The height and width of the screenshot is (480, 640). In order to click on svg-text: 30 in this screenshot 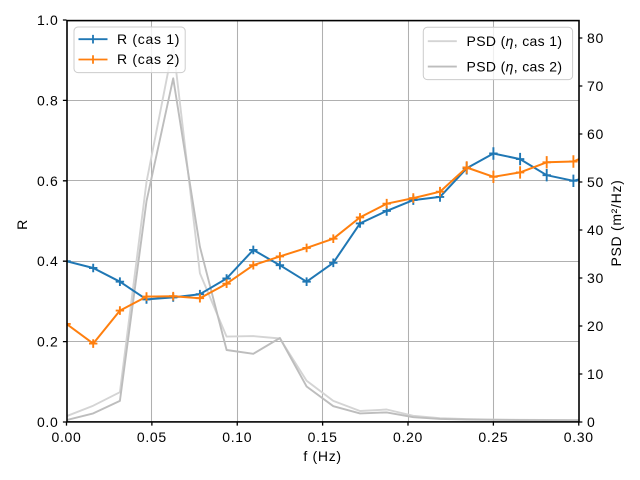, I will do `click(595, 278)`.